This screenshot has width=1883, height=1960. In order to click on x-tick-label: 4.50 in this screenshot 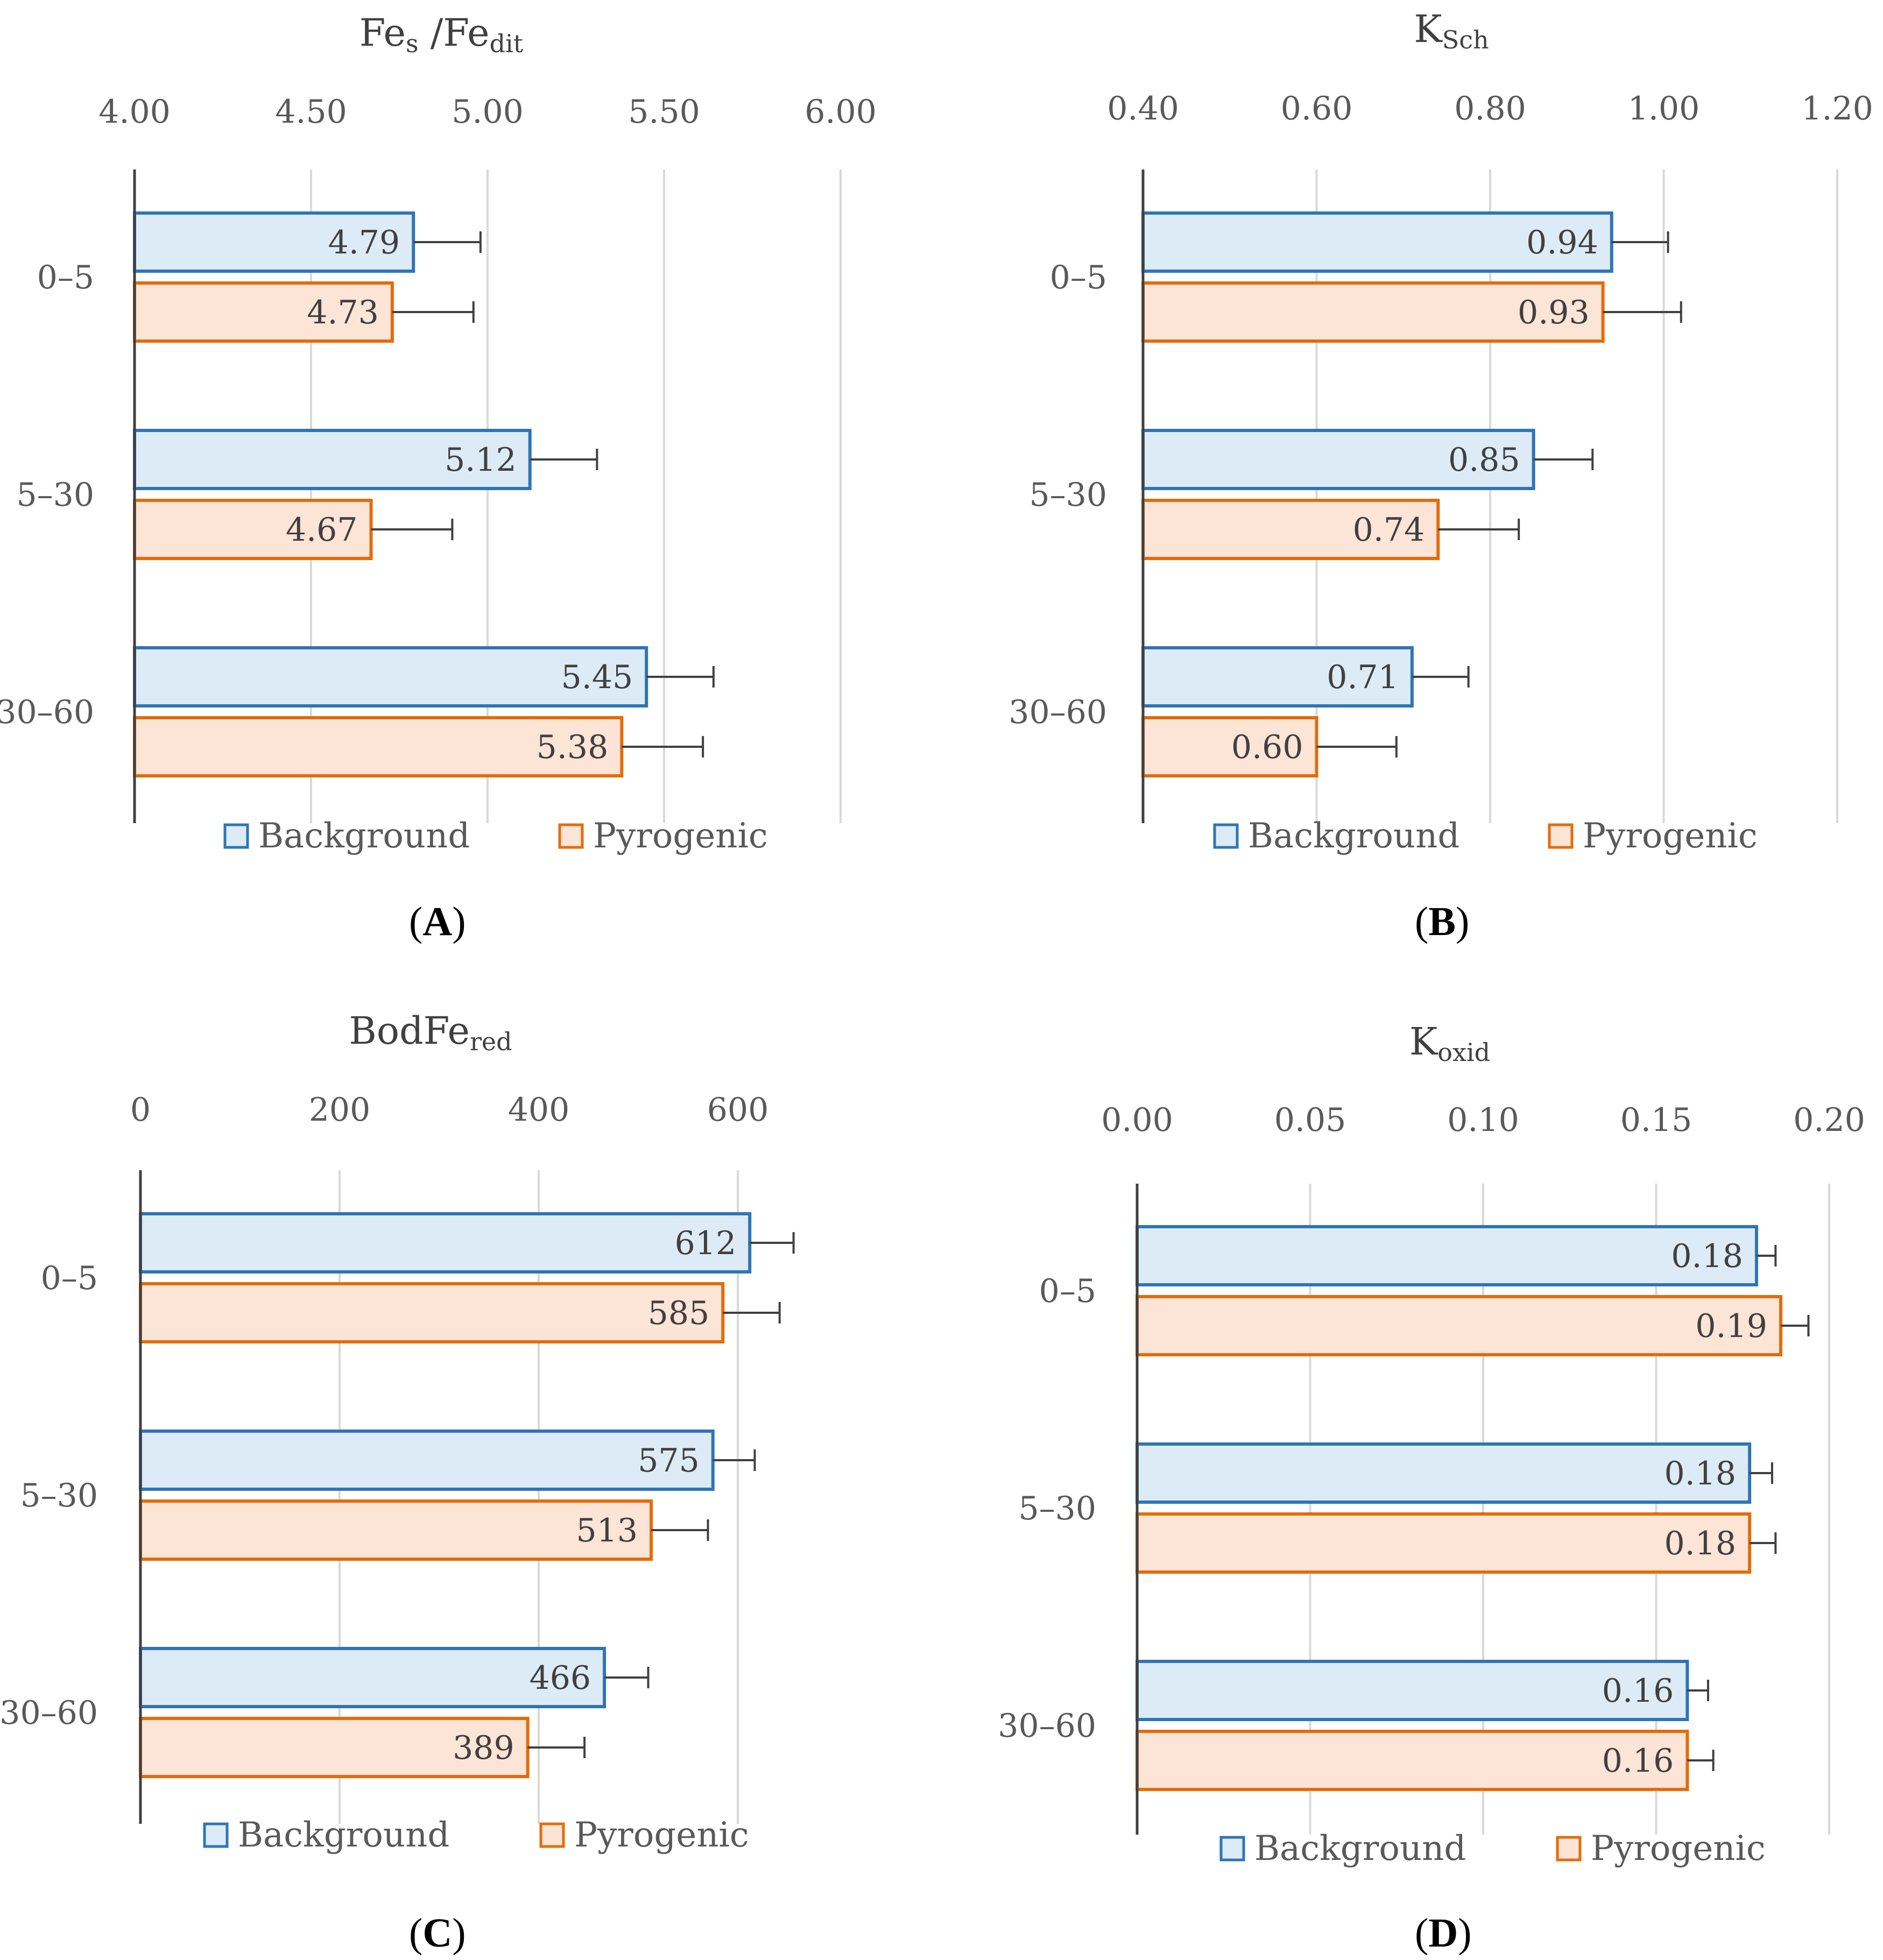, I will do `click(311, 112)`.